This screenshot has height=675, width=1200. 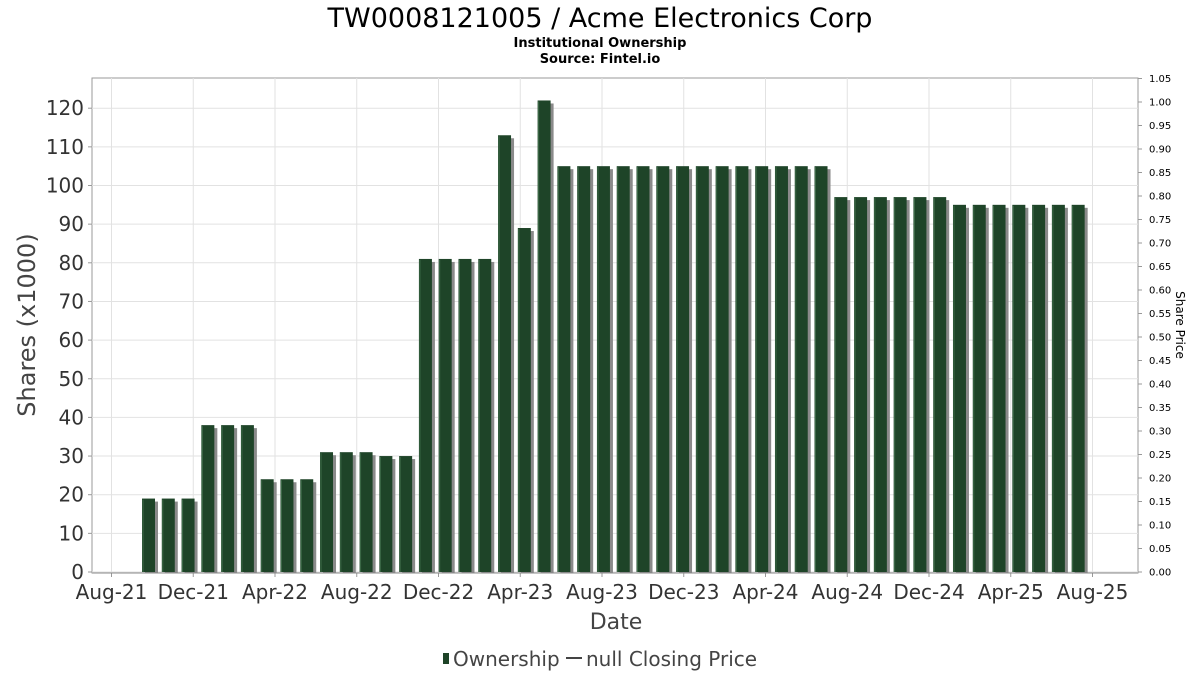 I want to click on y2-tick-label: 0.50, so click(x=1160, y=338).